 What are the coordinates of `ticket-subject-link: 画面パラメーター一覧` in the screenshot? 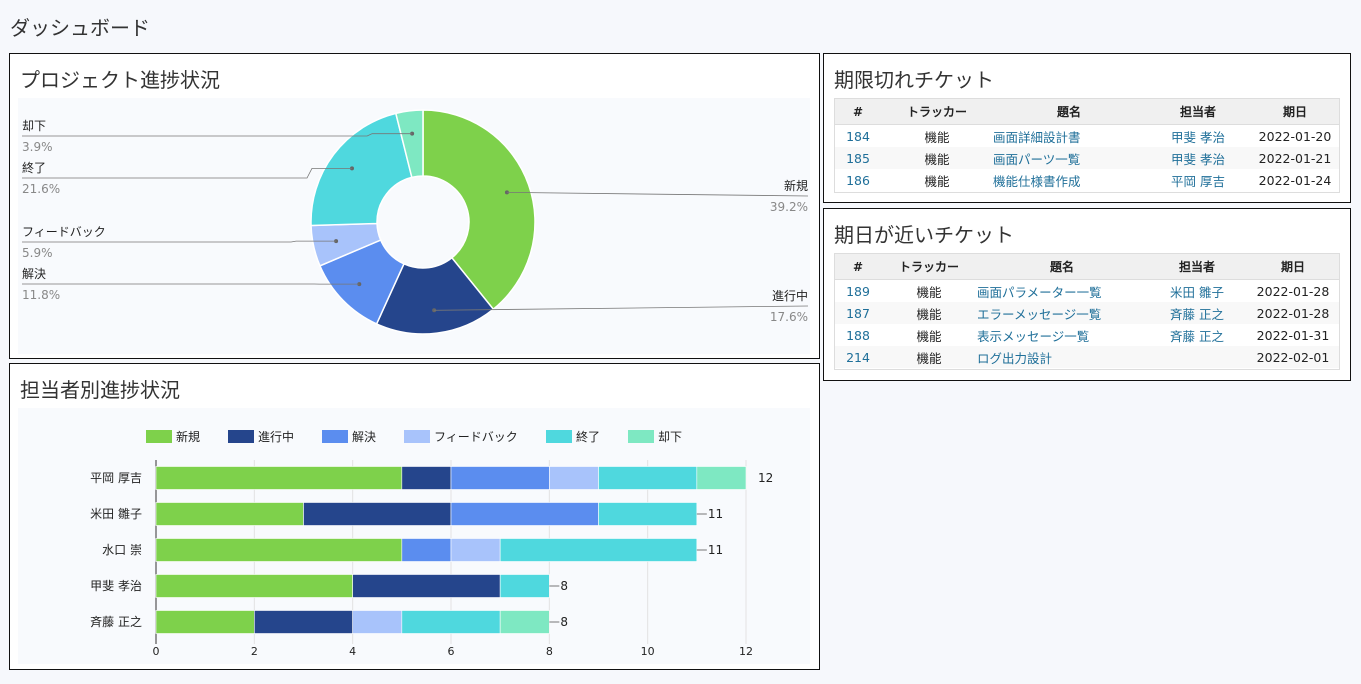 It's located at (1039, 292).